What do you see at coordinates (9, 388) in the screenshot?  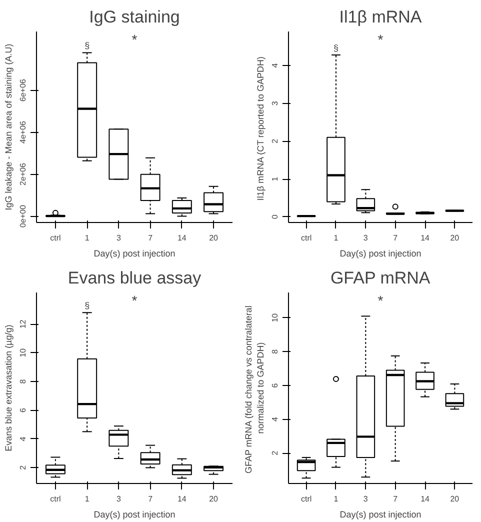 I see `y-axis-title: Evans blue extravasation (µg/g)` at bounding box center [9, 388].